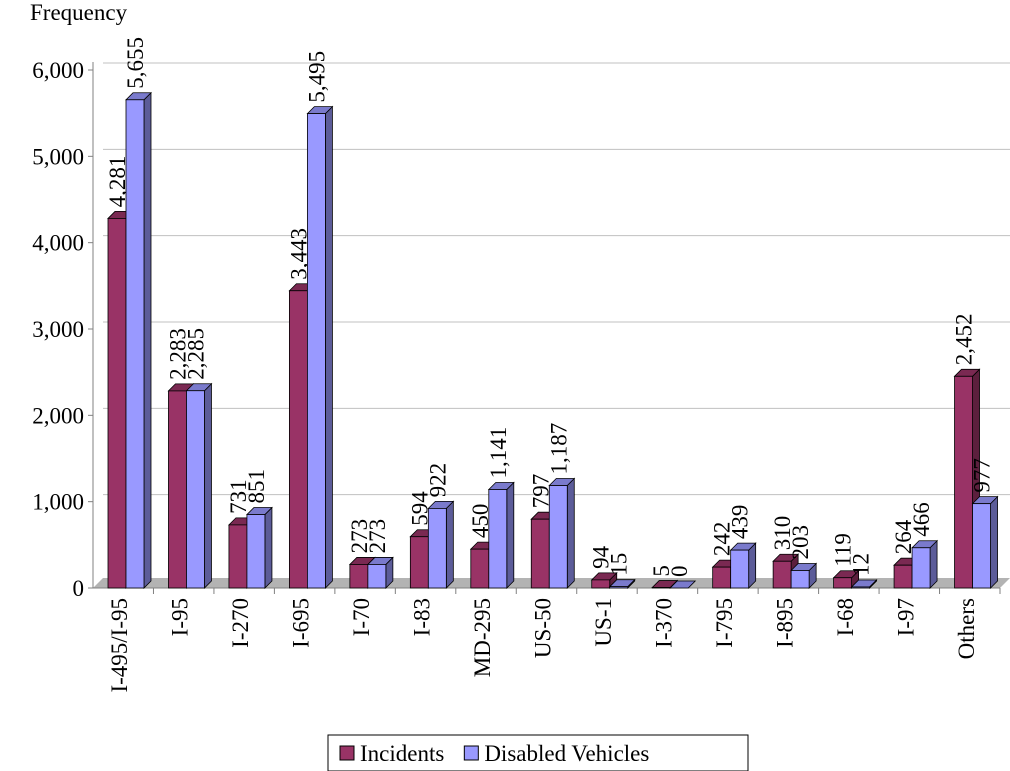  I want to click on x-tick-label: I-70, so click(361, 617).